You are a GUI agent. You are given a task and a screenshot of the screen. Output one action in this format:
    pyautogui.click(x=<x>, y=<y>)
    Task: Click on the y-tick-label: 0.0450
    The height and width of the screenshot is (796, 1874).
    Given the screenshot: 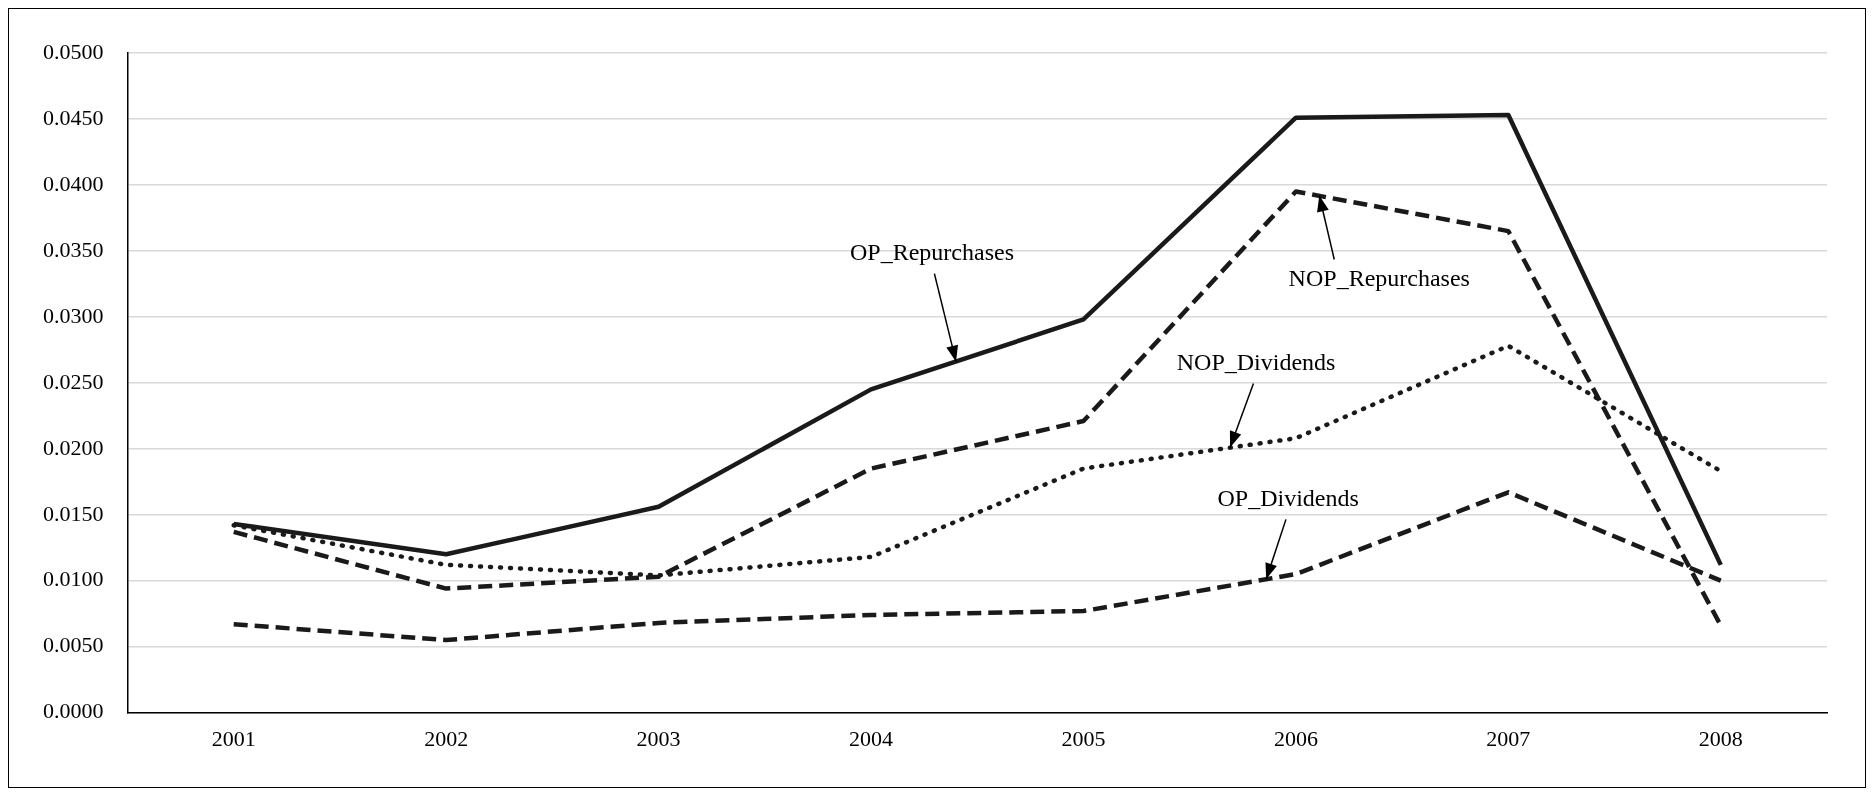 What is the action you would take?
    pyautogui.click(x=73, y=117)
    